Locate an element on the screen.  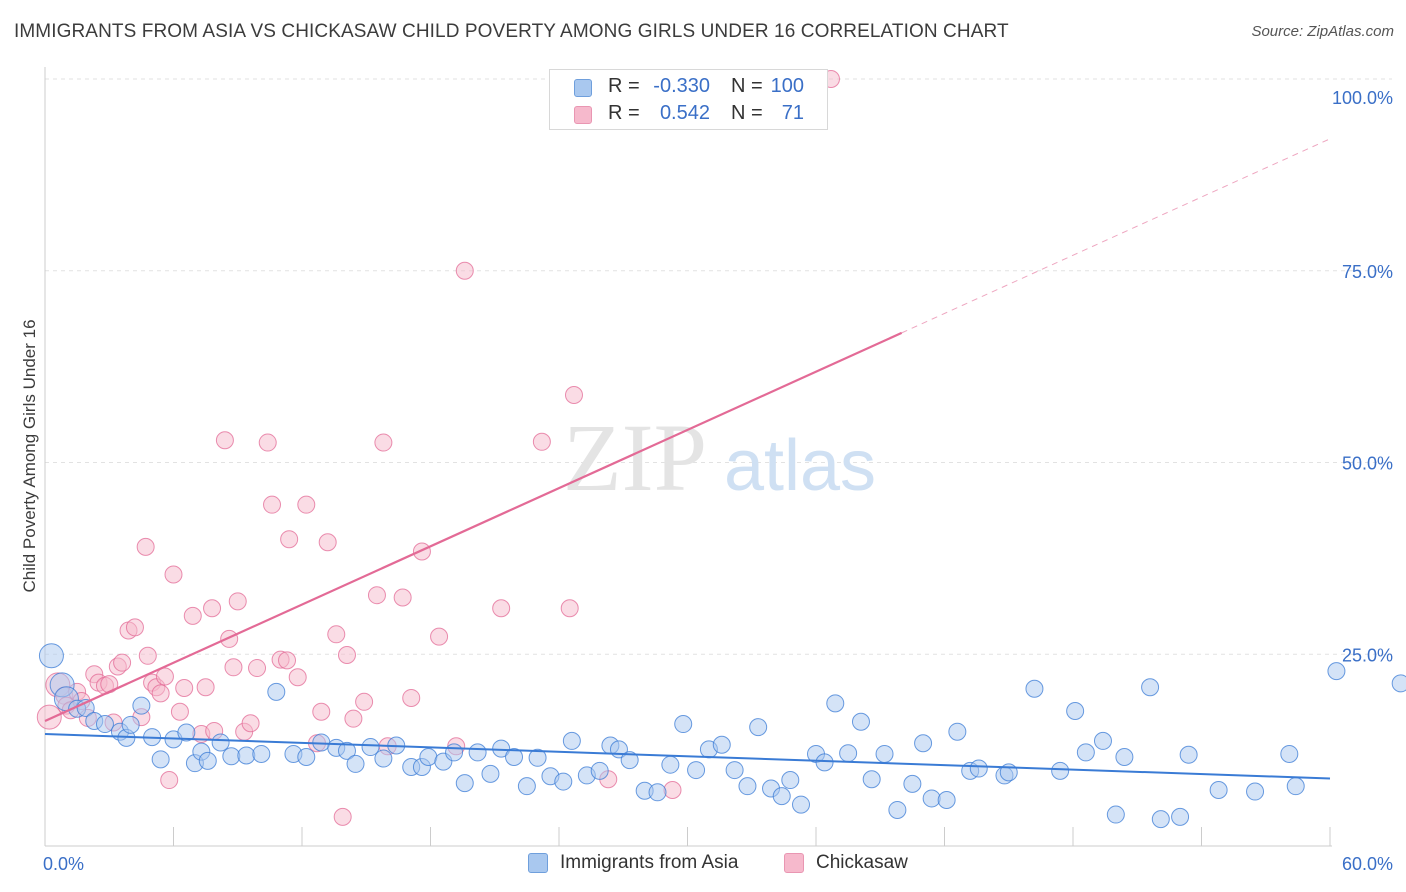
trend-line-asia is located at coordinates (687, 756).